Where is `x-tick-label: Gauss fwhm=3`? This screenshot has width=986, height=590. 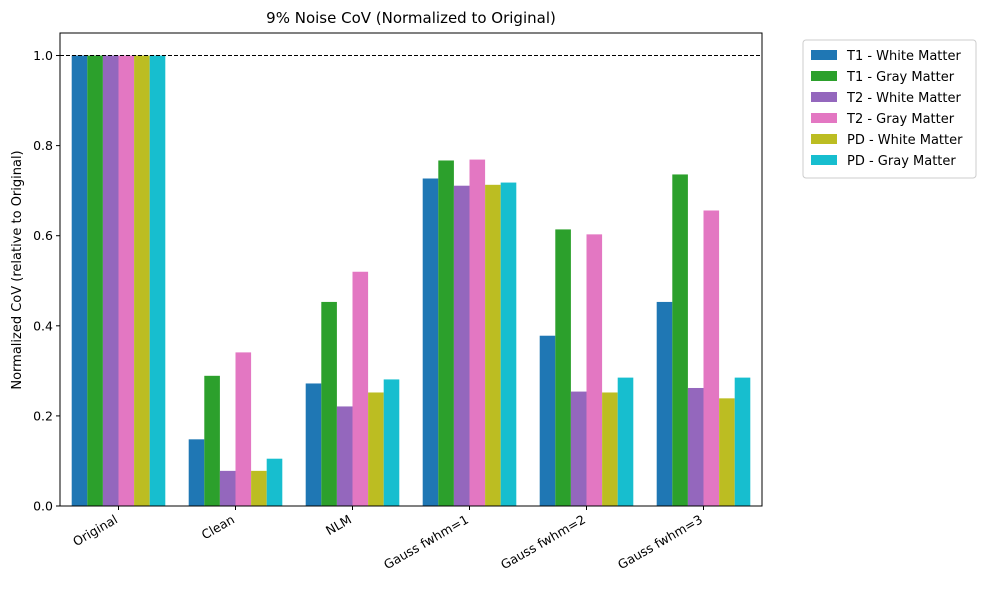
x-tick-label: Gauss fwhm=3 is located at coordinates (660, 542).